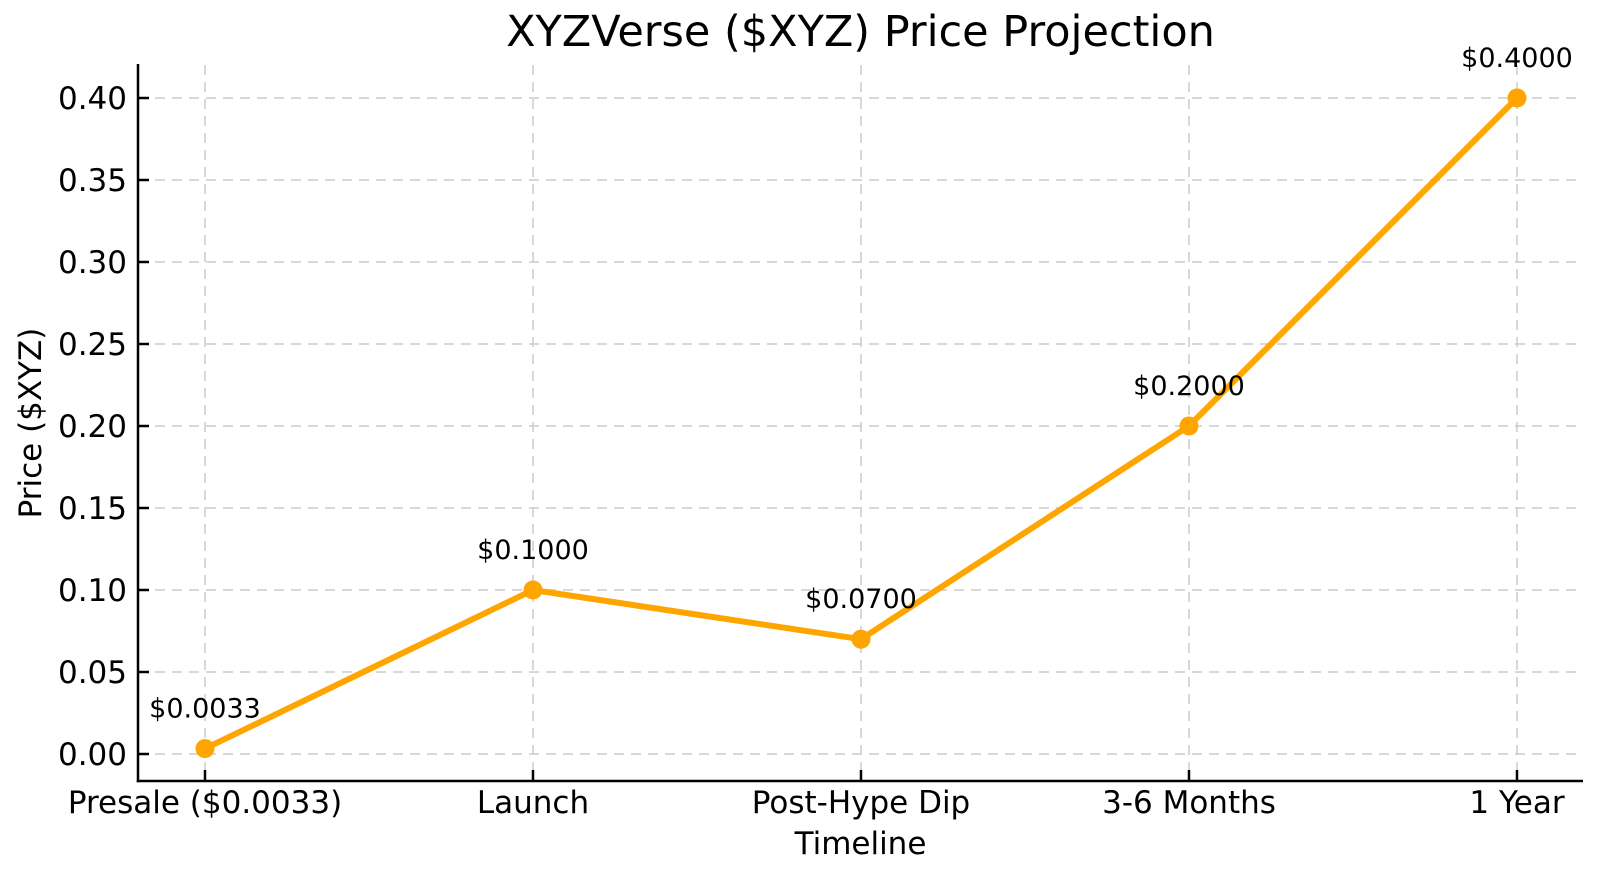  I want to click on y-tick-label: 0.35, so click(92, 181).